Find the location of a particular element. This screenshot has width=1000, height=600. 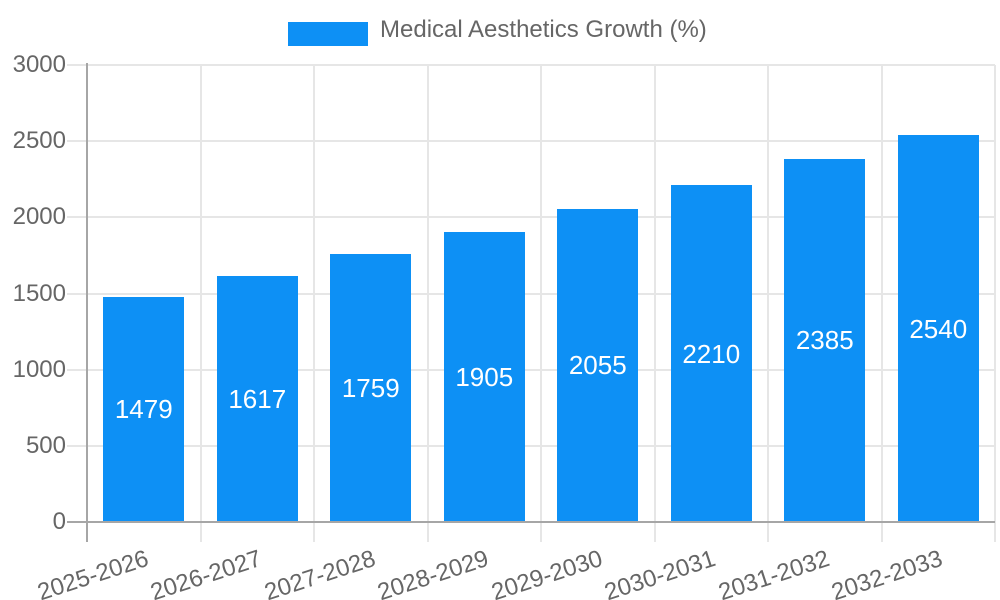

x-axis-tick-label: 2032-2033 is located at coordinates (887, 572).